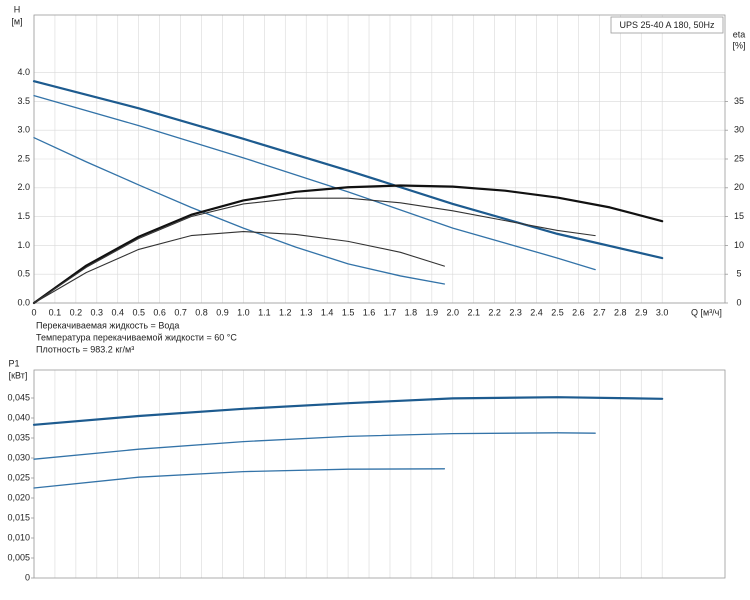 This screenshot has width=750, height=600. I want to click on y-tick-label: 4.0, so click(23, 72).